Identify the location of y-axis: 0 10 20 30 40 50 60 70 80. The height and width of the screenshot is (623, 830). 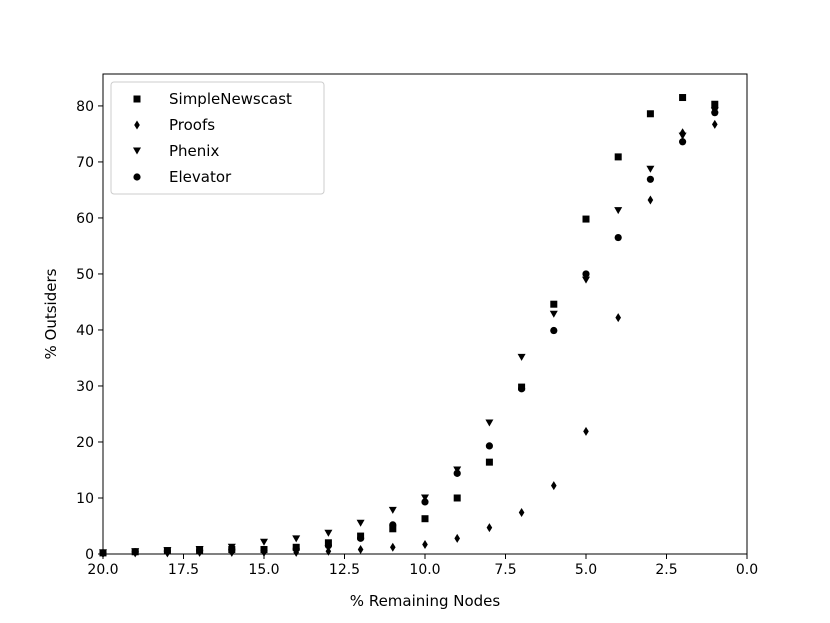
(89, 331).